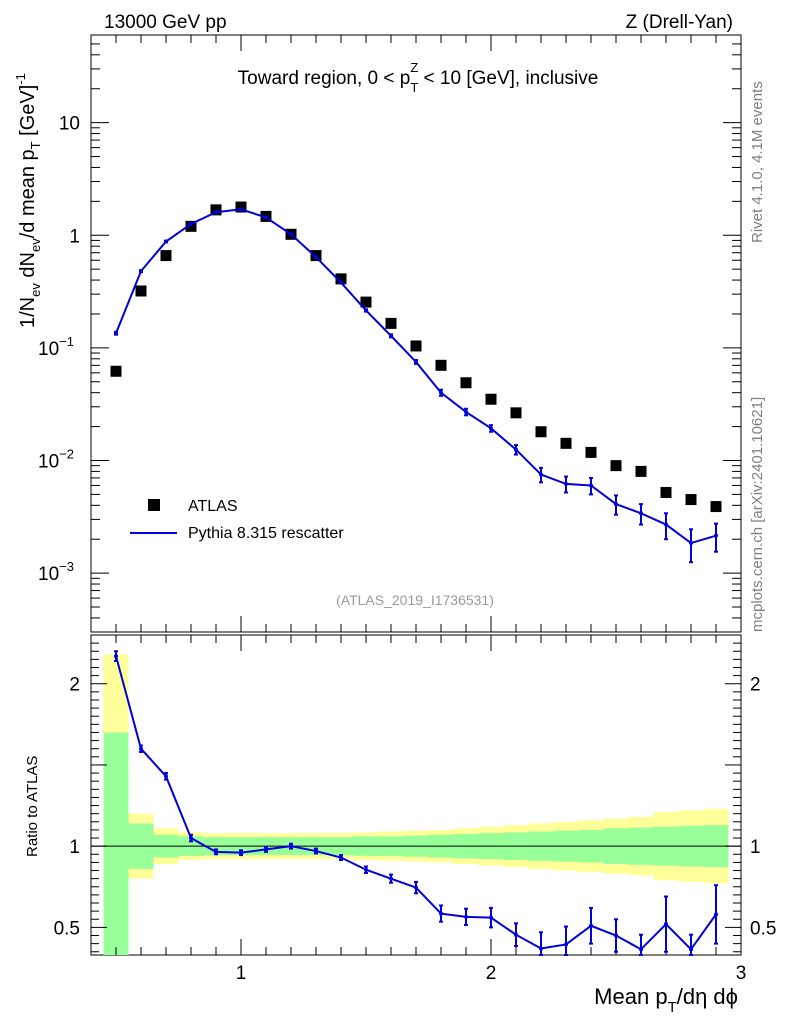  What do you see at coordinates (755, 685) in the screenshot?
I see `ratio-y-tick-label-right: 2` at bounding box center [755, 685].